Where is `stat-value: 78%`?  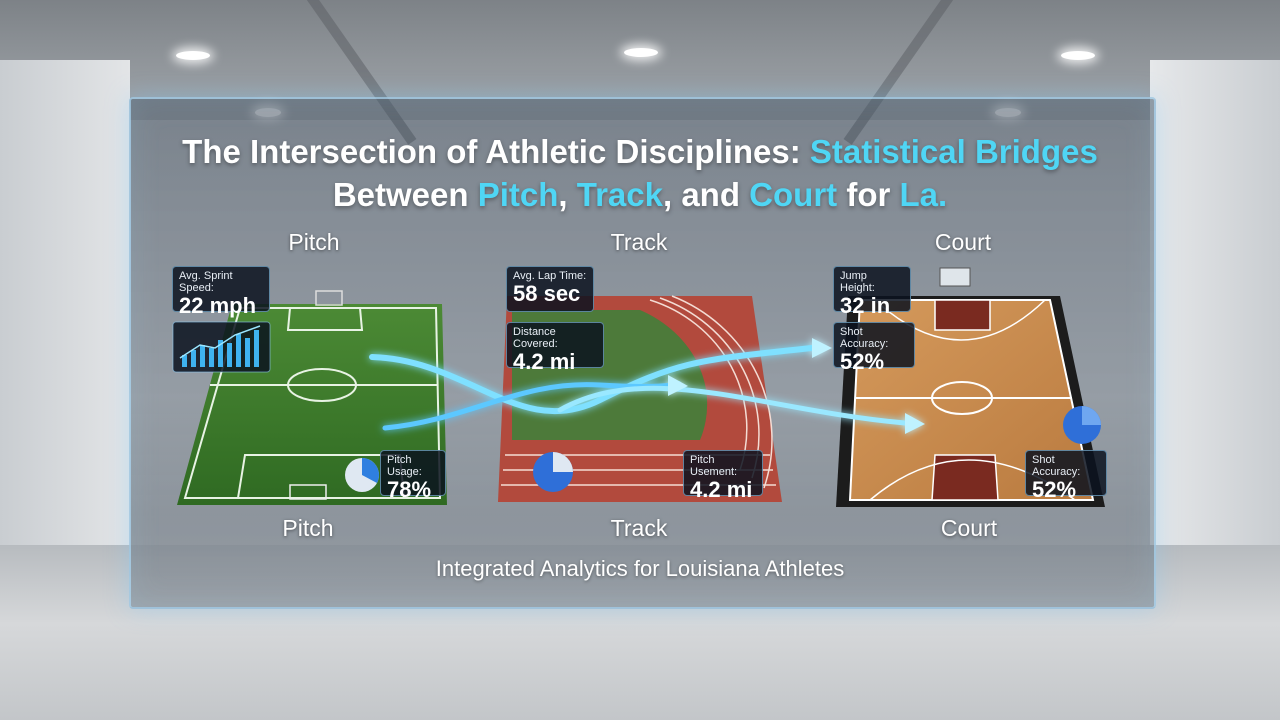 stat-value: 78% is located at coordinates (409, 489).